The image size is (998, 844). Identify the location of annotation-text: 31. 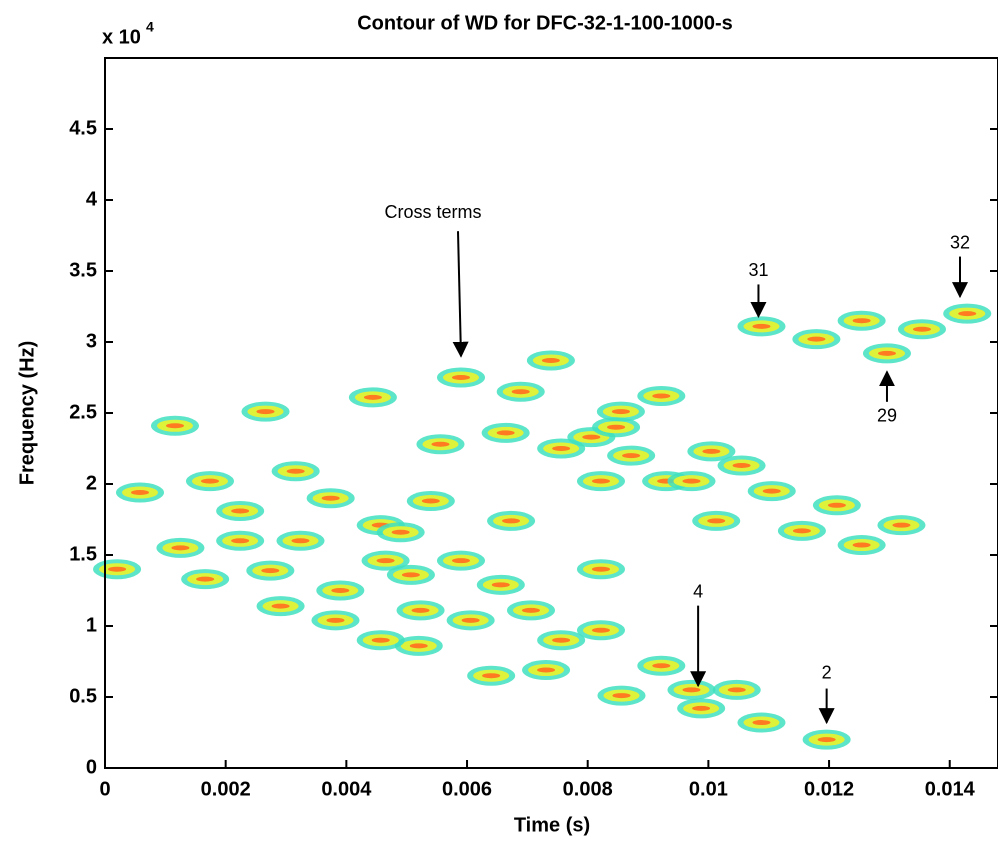
(758, 270).